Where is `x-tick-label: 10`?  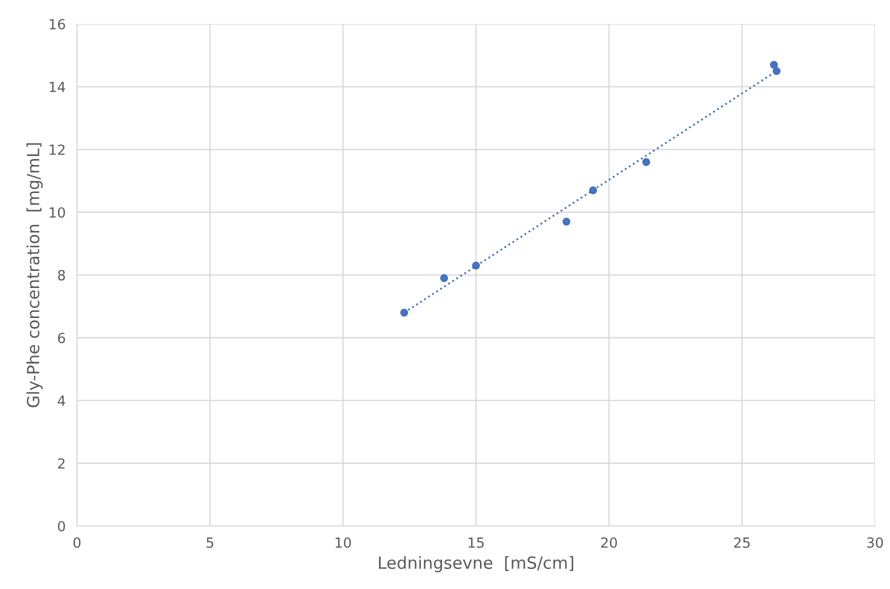 x-tick-label: 10 is located at coordinates (343, 542).